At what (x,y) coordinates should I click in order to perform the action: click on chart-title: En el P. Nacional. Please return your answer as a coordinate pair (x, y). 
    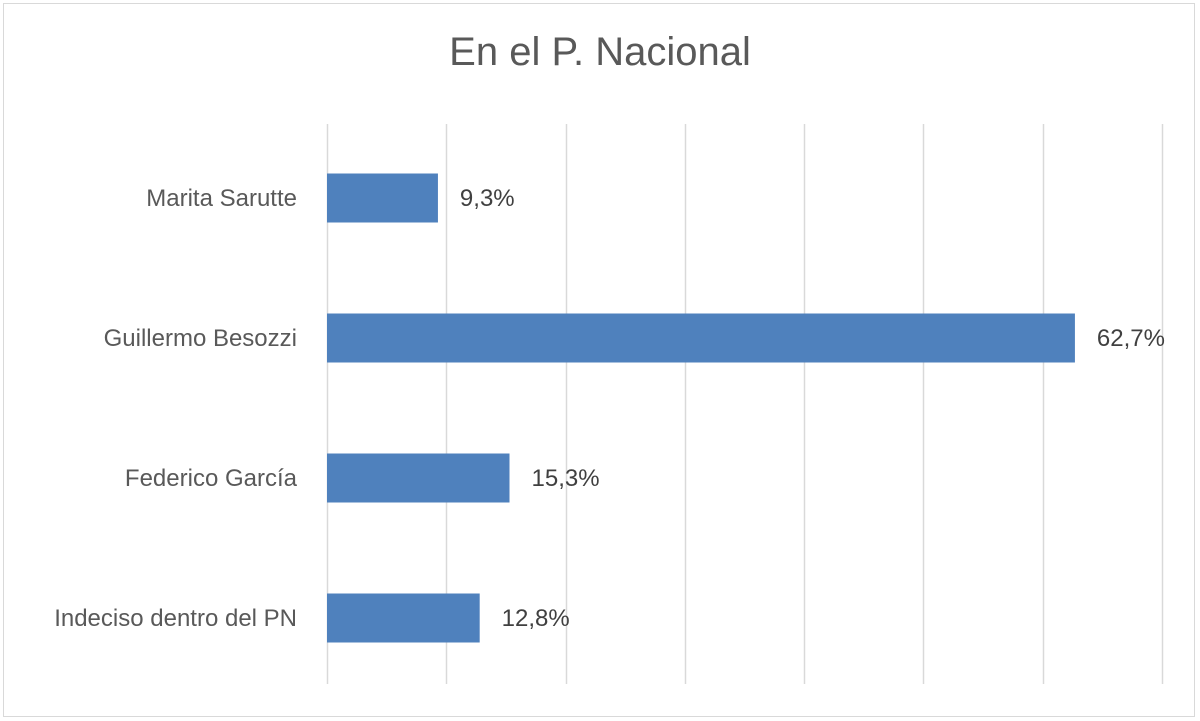
    Looking at the image, I should click on (600, 52).